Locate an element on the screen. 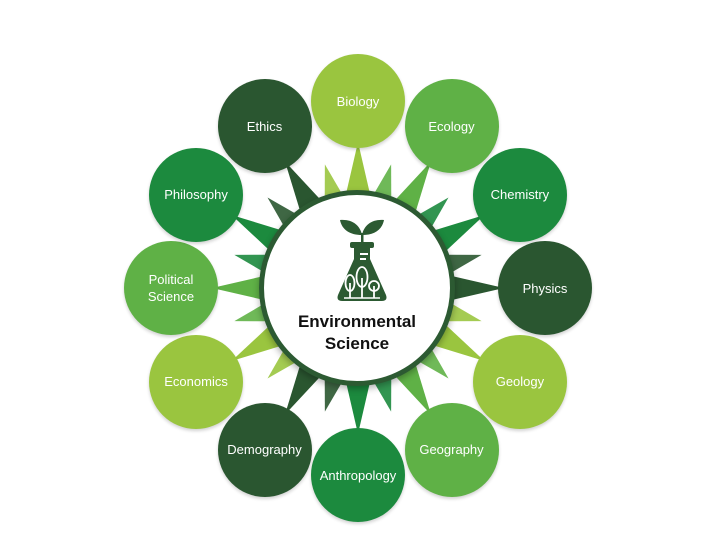  discipline-node: Biology is located at coordinates (358, 101).